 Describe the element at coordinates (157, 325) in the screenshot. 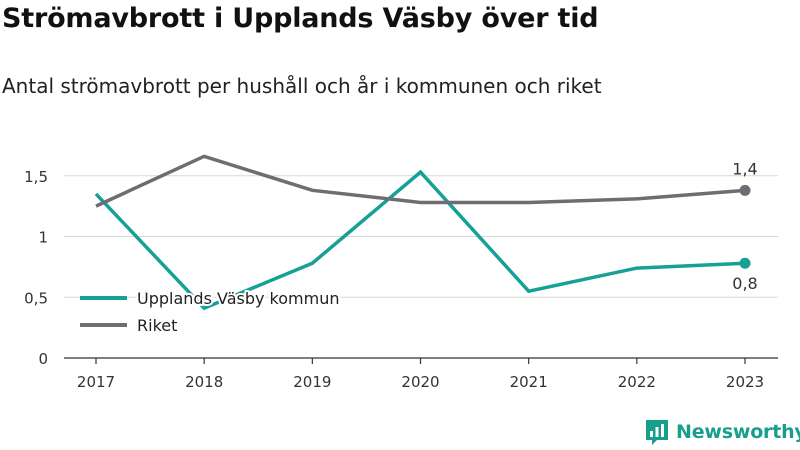

I see `legend-label: Riket` at that location.